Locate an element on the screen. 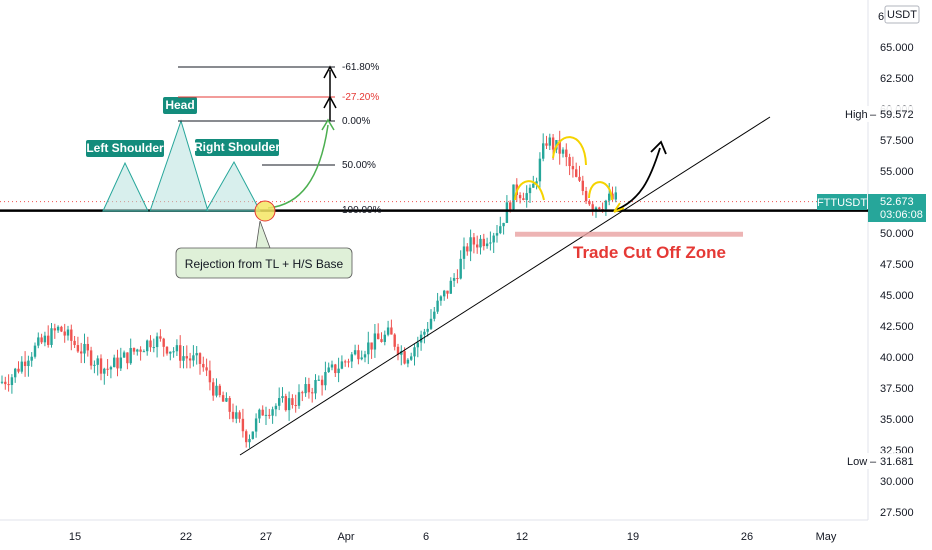  fib-label-n27: -27.20% is located at coordinates (360, 97).